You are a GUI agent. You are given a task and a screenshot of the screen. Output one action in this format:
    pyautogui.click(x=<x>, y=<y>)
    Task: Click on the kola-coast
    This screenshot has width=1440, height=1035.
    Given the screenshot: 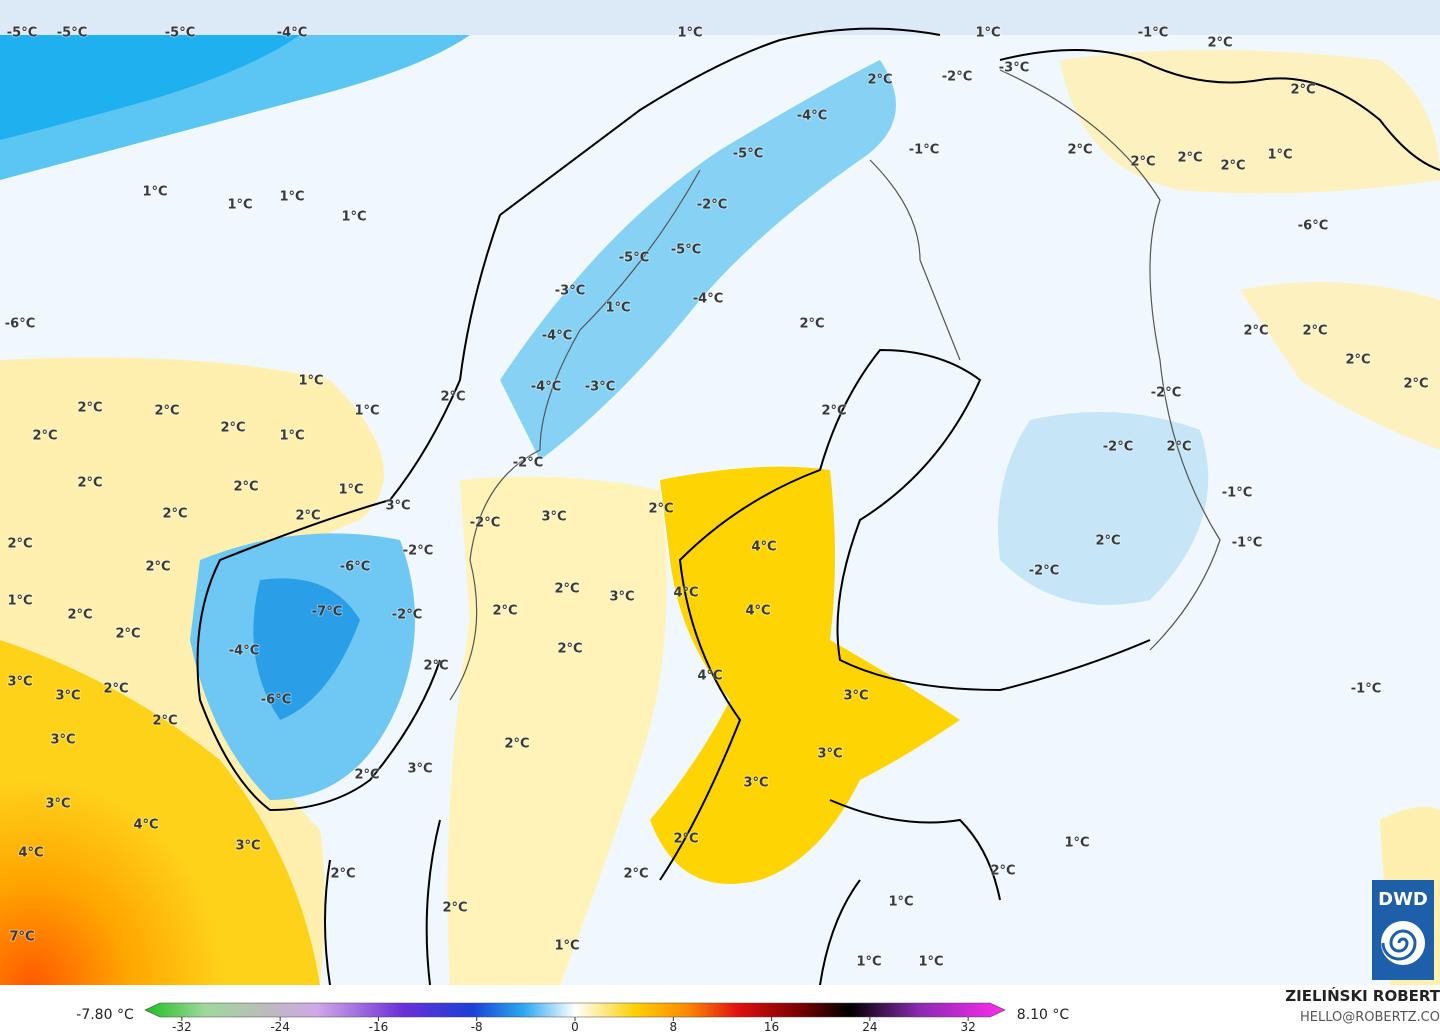 What is the action you would take?
    pyautogui.click(x=1219, y=110)
    